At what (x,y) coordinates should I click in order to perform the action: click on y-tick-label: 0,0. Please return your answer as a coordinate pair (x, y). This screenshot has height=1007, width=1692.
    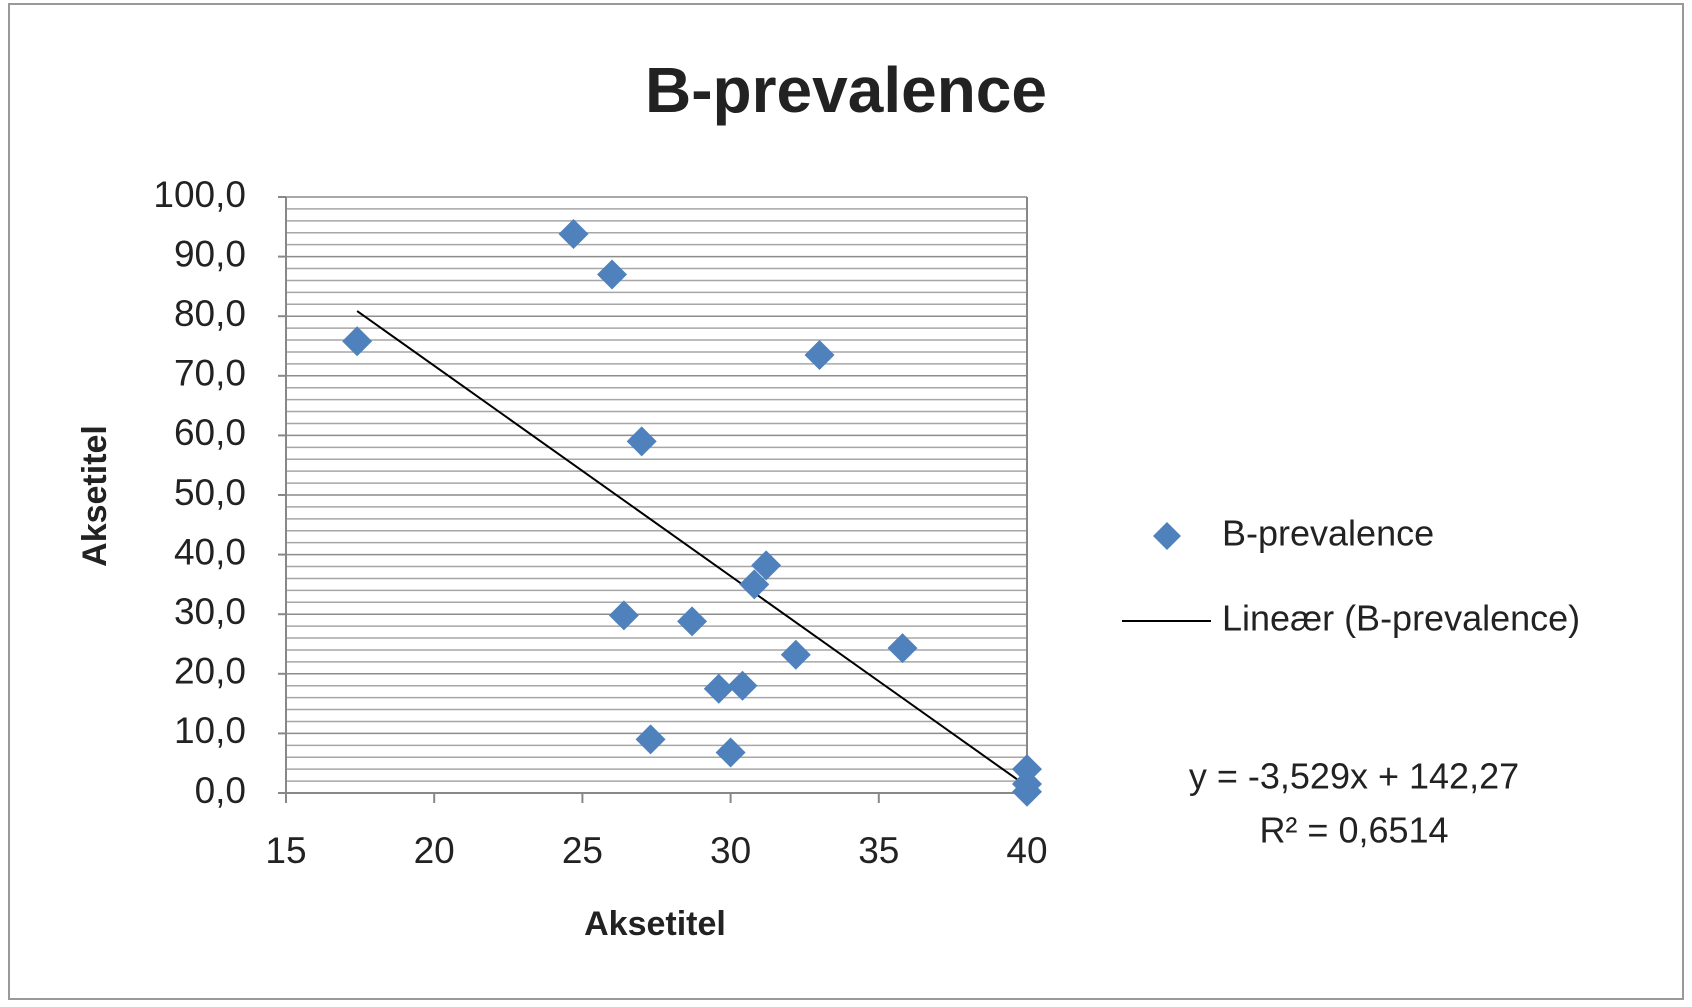
    Looking at the image, I should click on (220, 790).